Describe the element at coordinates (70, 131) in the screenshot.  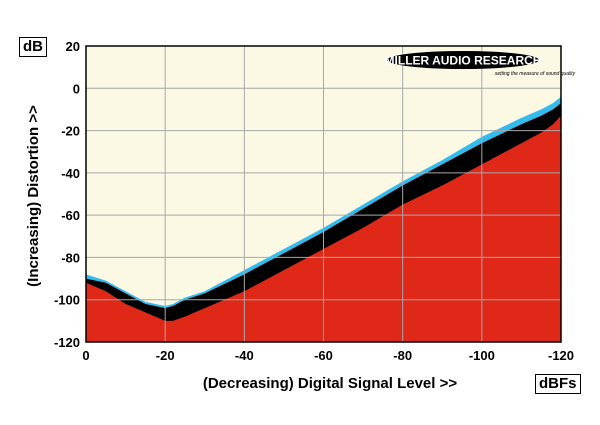
I see `y-tick-label: -20` at that location.